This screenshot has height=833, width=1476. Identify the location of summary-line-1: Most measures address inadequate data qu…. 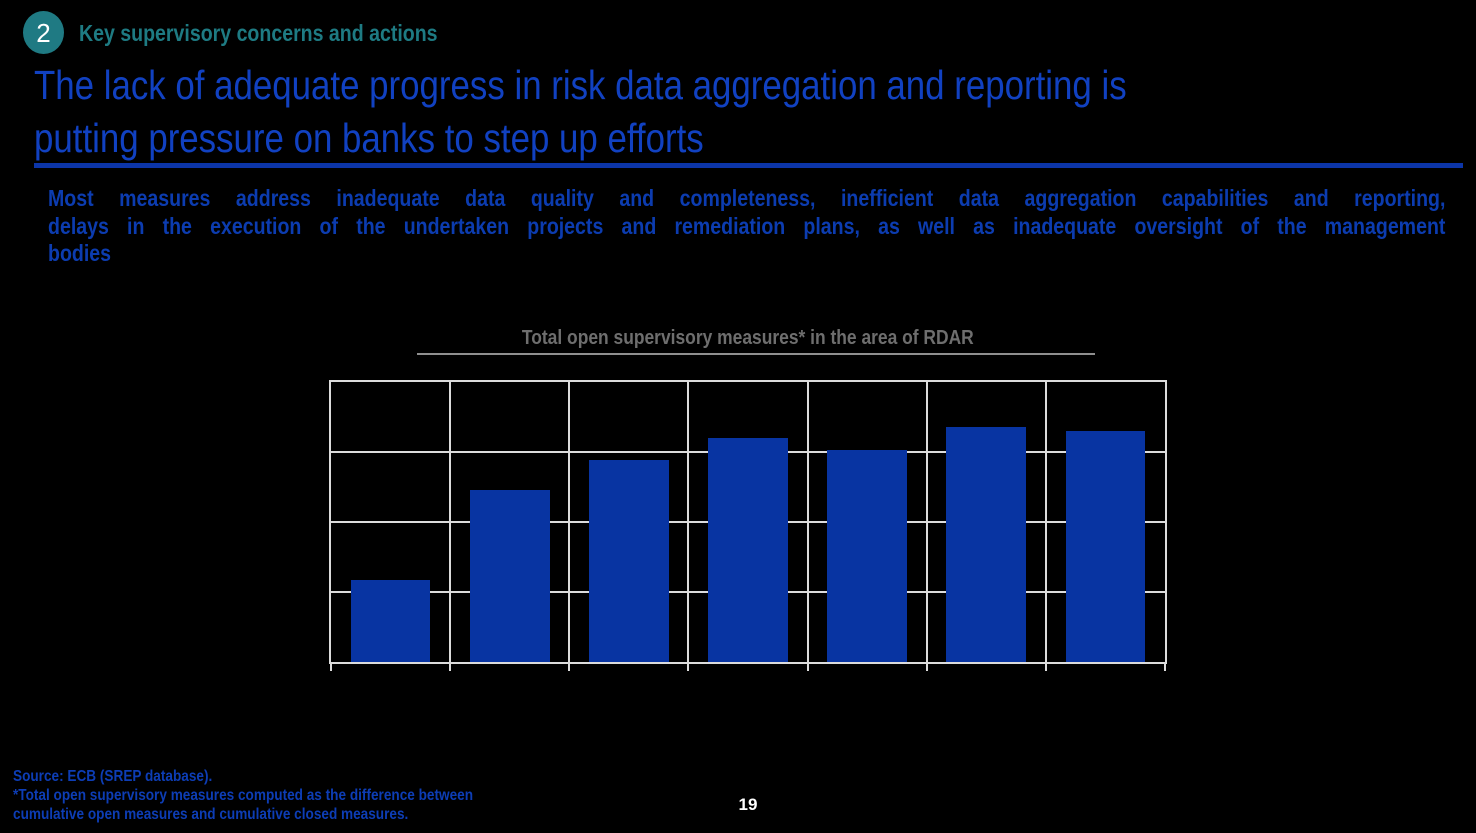
(747, 198).